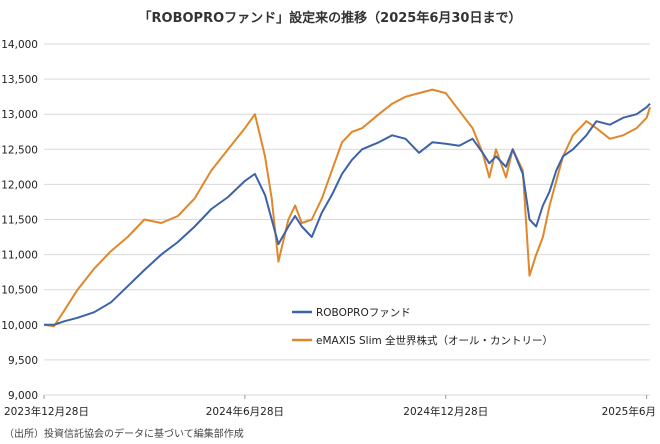  Describe the element at coordinates (19, 185) in the screenshot. I see `y-tick-label: 12,000` at that location.